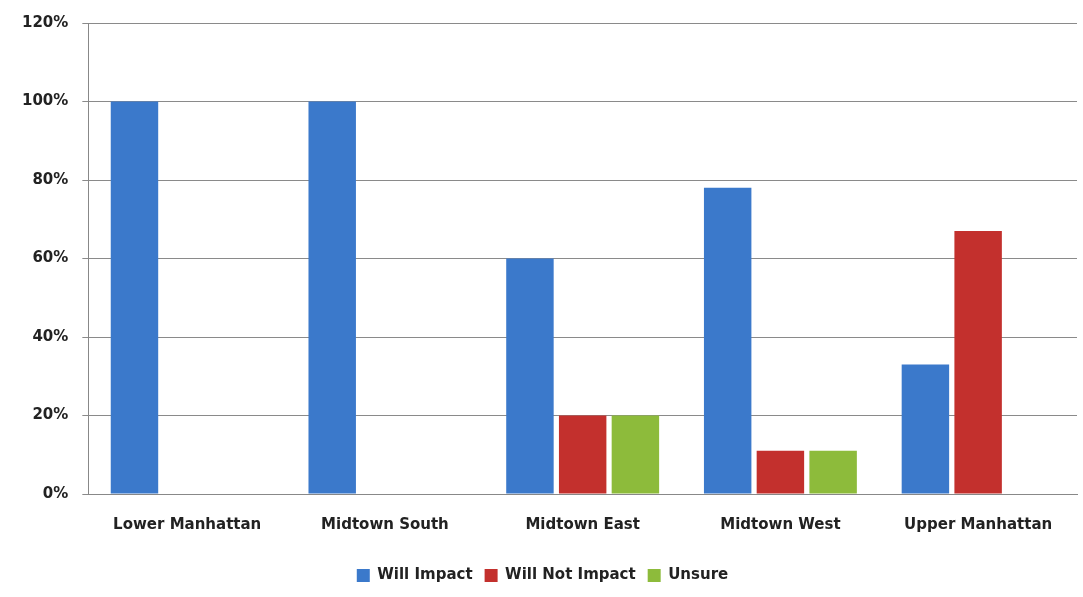  Describe the element at coordinates (55, 492) in the screenshot. I see `y-tick-label: 0%` at that location.